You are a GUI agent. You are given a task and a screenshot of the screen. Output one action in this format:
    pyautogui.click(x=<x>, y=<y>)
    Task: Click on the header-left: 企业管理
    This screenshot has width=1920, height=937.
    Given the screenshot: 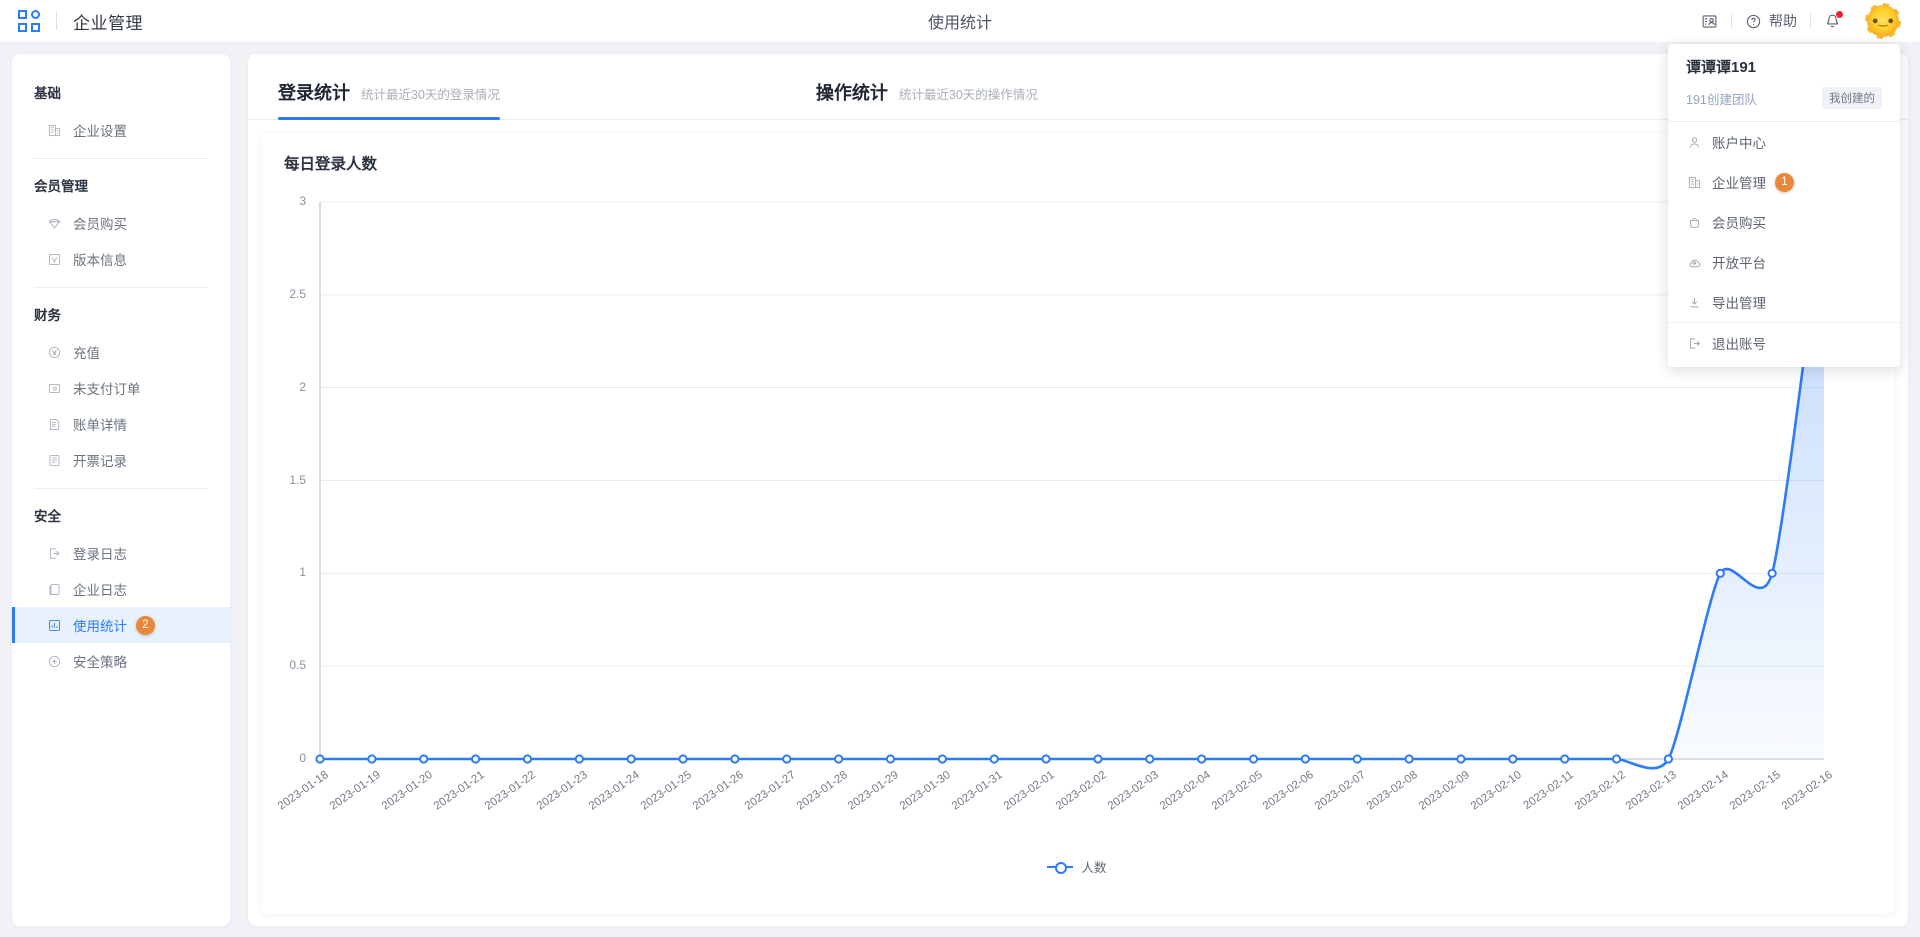 What is the action you would take?
    pyautogui.click(x=71, y=21)
    